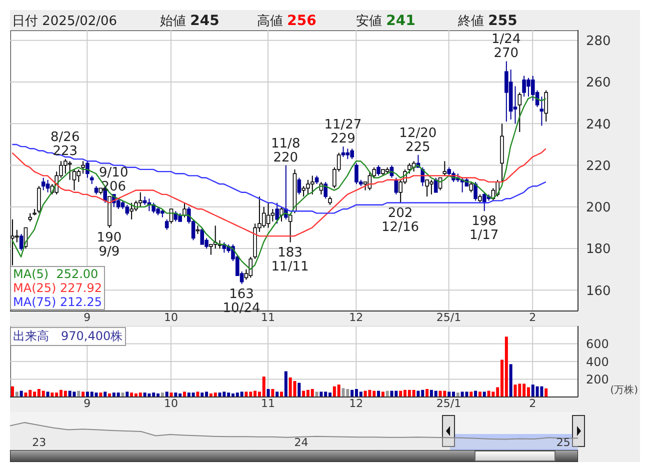  Describe the element at coordinates (190, 21) in the screenshot. I see `text: 始値 245` at that location.